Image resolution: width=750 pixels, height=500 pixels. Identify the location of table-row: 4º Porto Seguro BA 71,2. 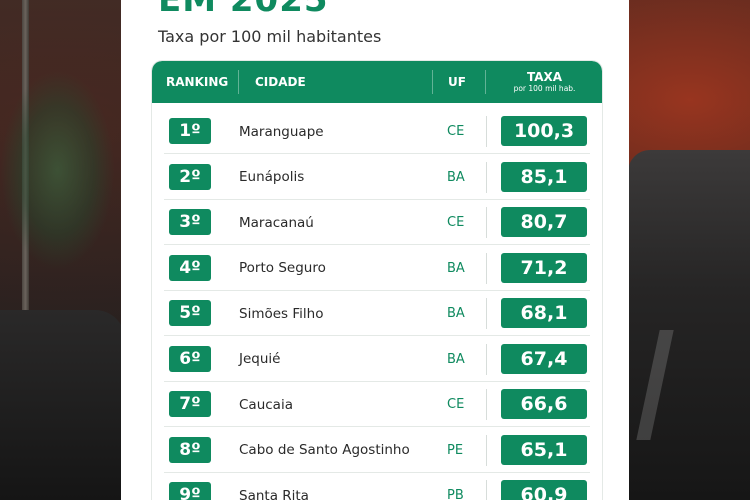
(377, 268).